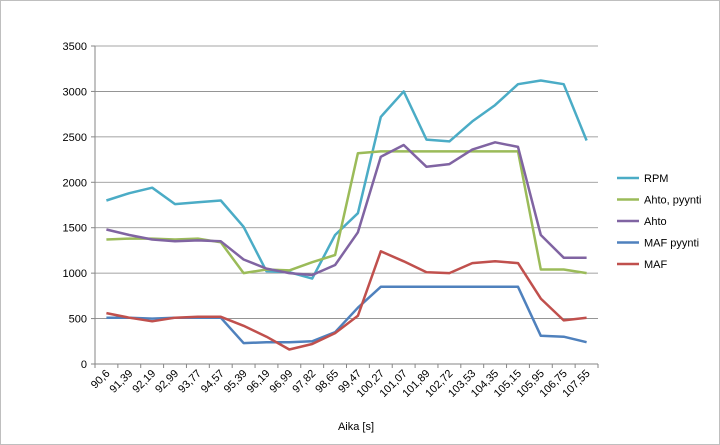  What do you see at coordinates (282, 382) in the screenshot?
I see `x-tick-label: 96,99` at bounding box center [282, 382].